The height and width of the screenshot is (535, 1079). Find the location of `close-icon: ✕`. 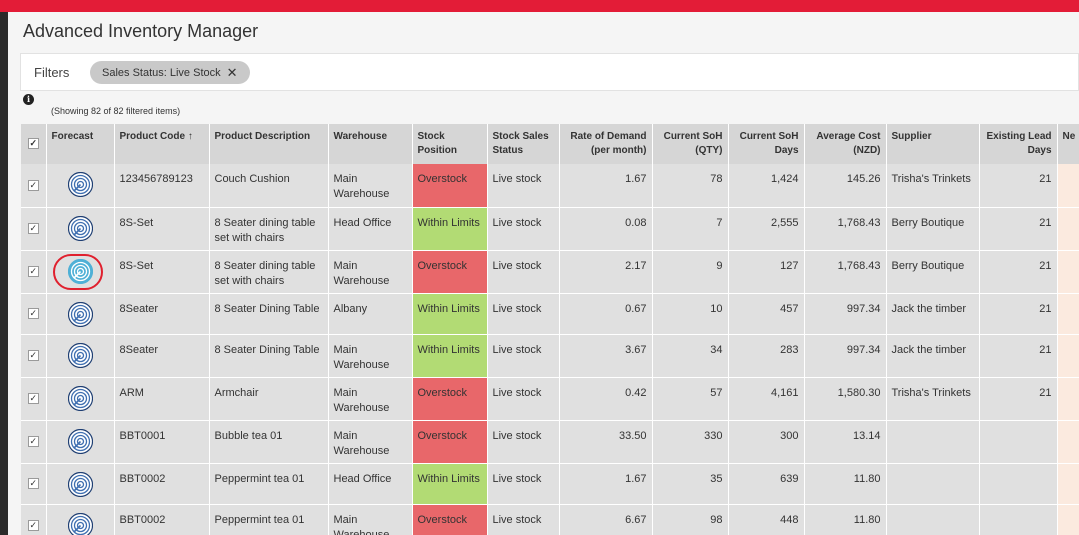

close-icon: ✕ is located at coordinates (232, 72).